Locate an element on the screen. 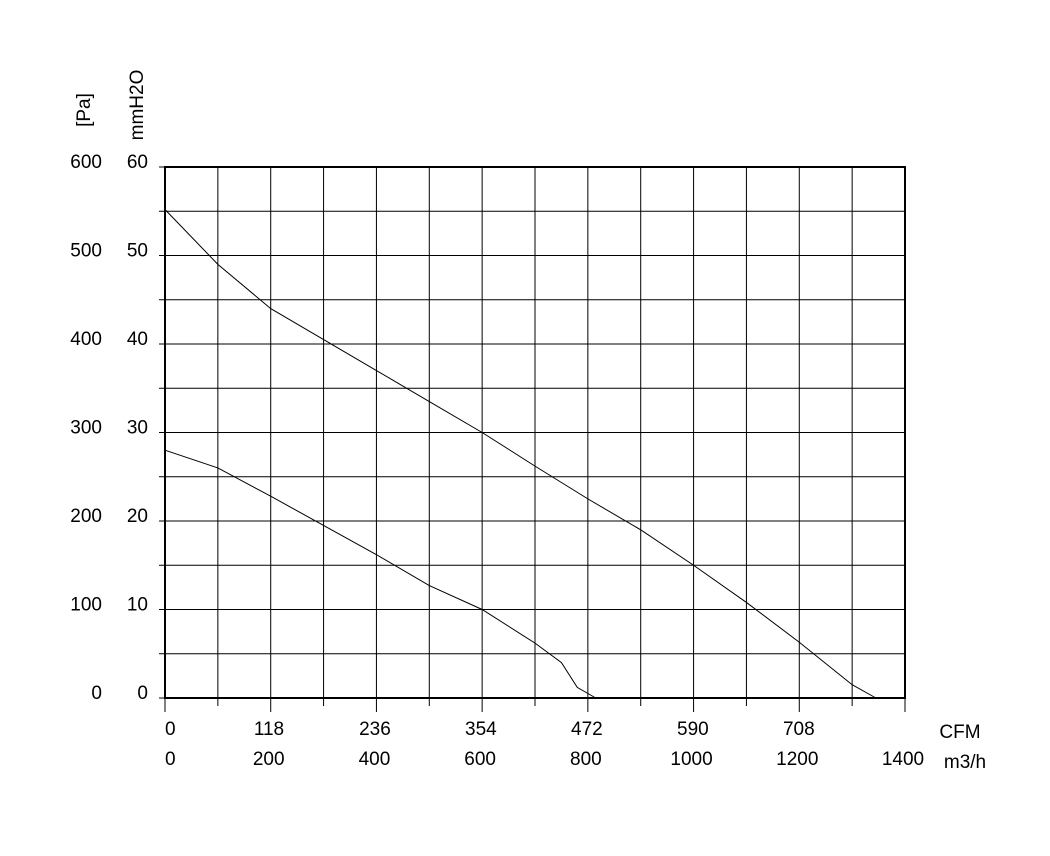 The height and width of the screenshot is (856, 1050). y-tick-label: 600 is located at coordinates (86, 162).